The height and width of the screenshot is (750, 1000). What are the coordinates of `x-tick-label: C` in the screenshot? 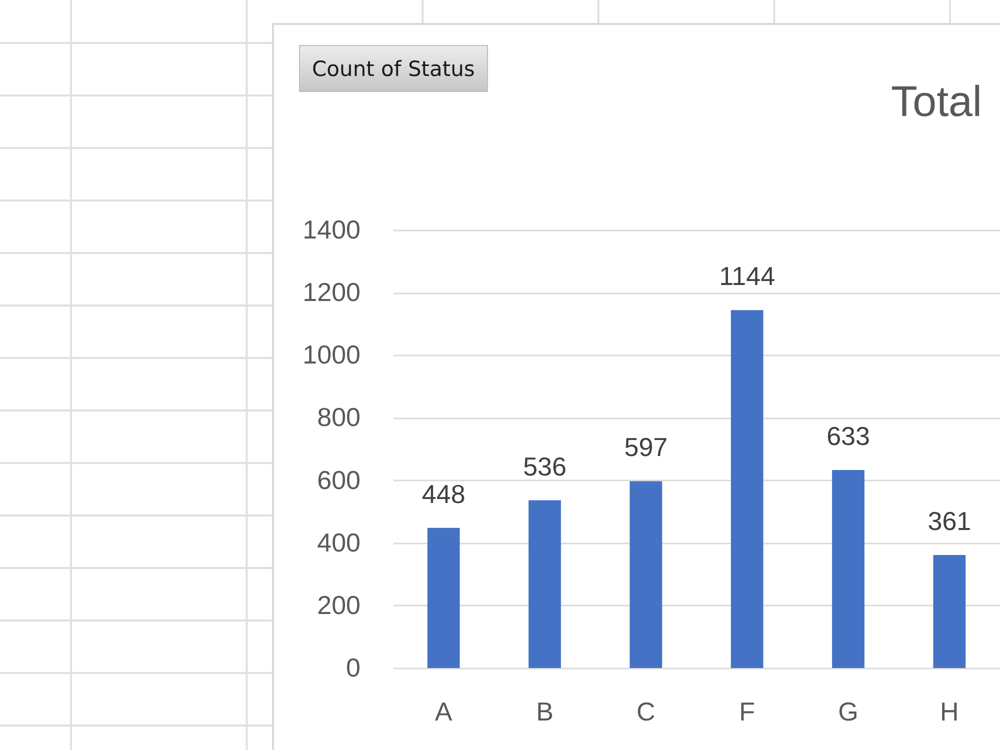 It's located at (646, 711).